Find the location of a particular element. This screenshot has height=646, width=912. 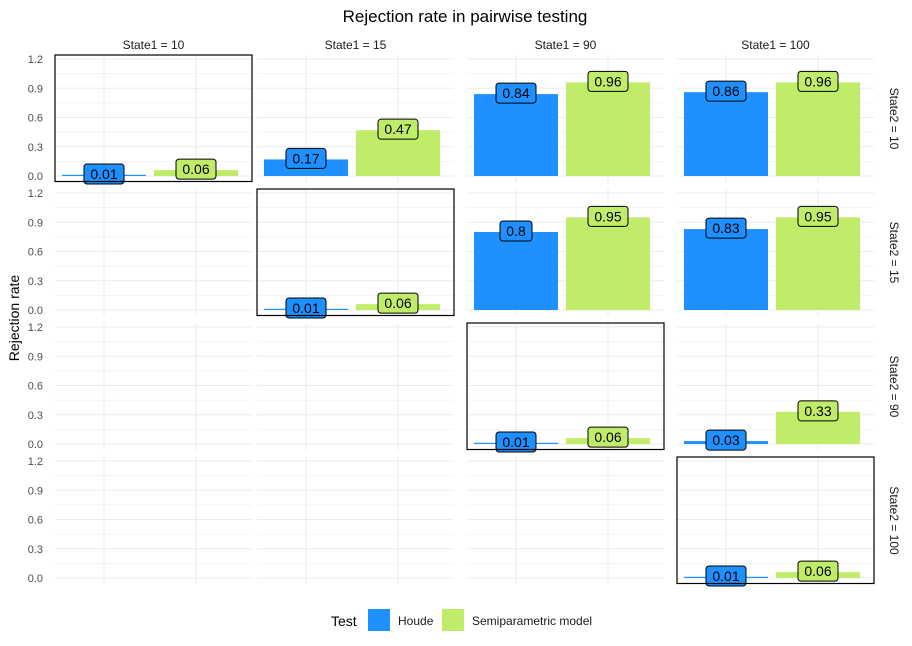

panel-grid-r2-c2 is located at coordinates (565, 386).